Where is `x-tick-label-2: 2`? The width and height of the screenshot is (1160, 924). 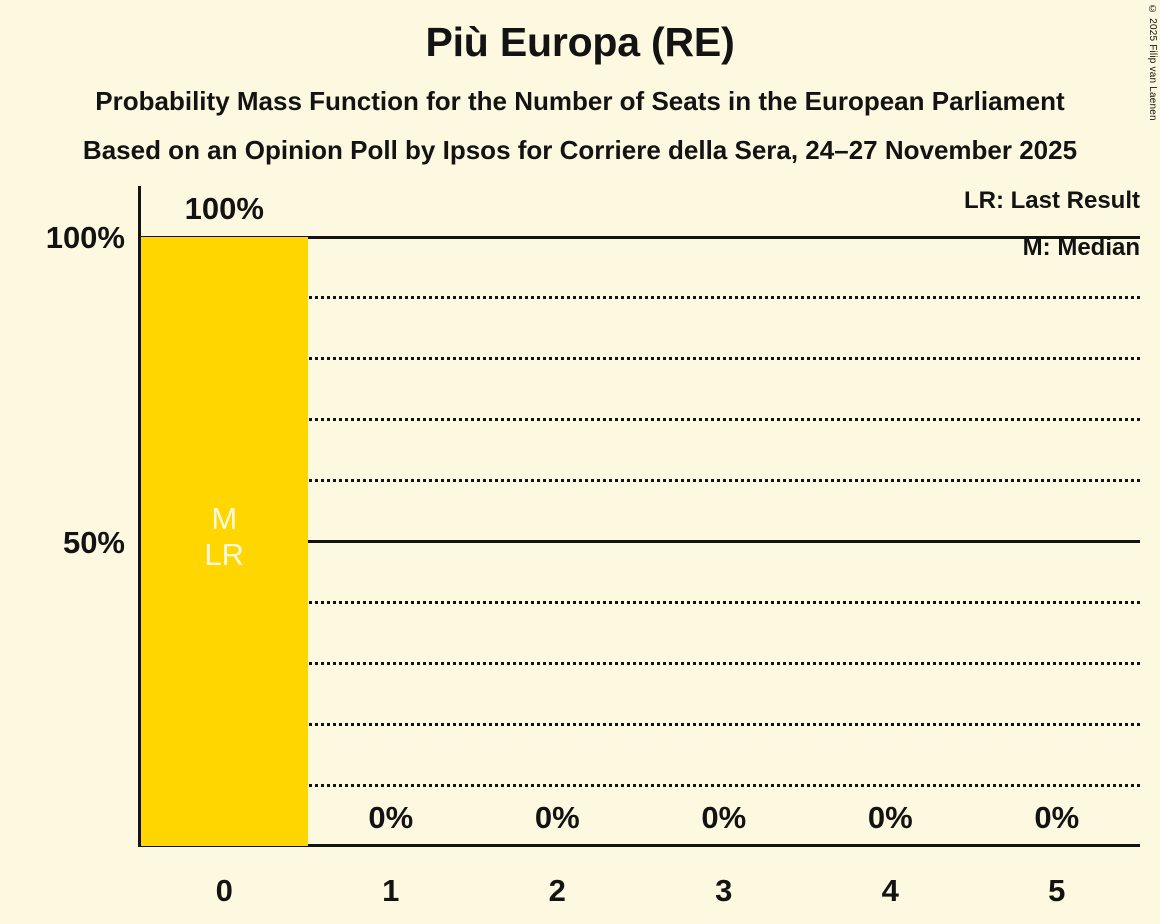 x-tick-label-2: 2 is located at coordinates (557, 890).